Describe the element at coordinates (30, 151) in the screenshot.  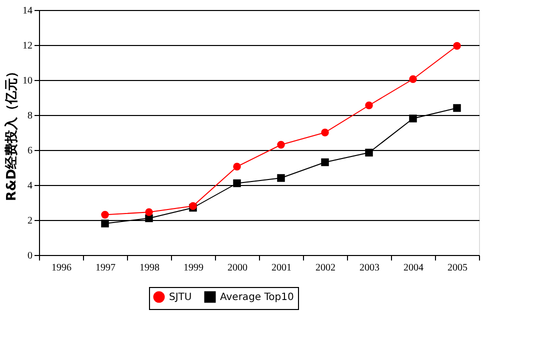
I see `y-tick-label: 6` at that location.